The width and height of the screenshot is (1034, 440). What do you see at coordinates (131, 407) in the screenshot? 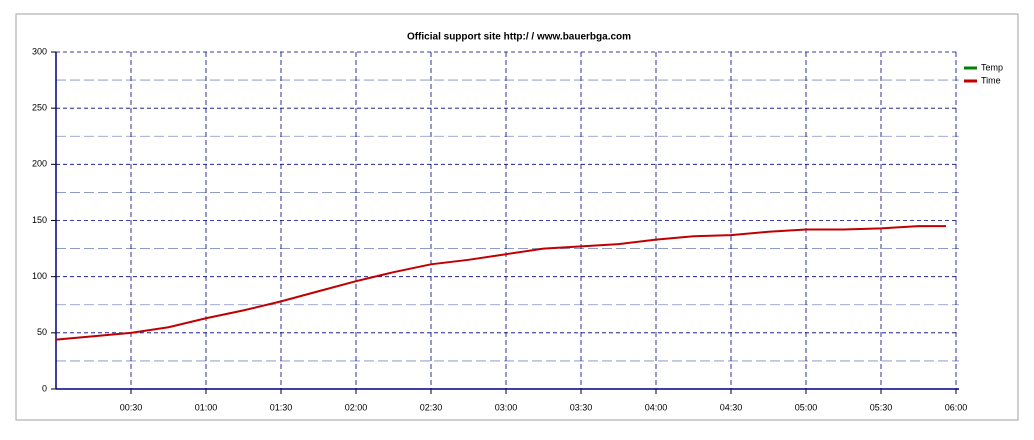
I see `x-tick-label: 00:30` at bounding box center [131, 407].